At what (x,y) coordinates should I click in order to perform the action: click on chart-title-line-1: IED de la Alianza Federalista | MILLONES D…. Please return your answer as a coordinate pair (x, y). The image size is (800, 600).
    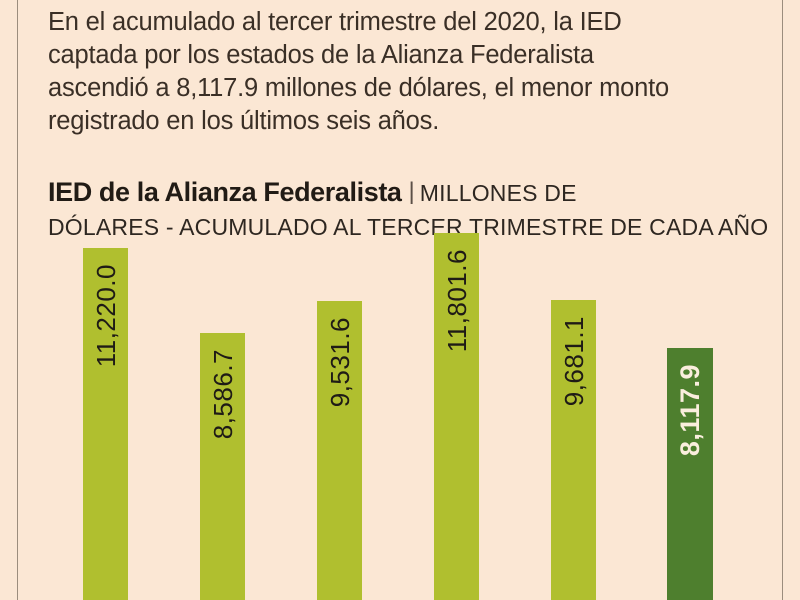
    Looking at the image, I should click on (398, 194).